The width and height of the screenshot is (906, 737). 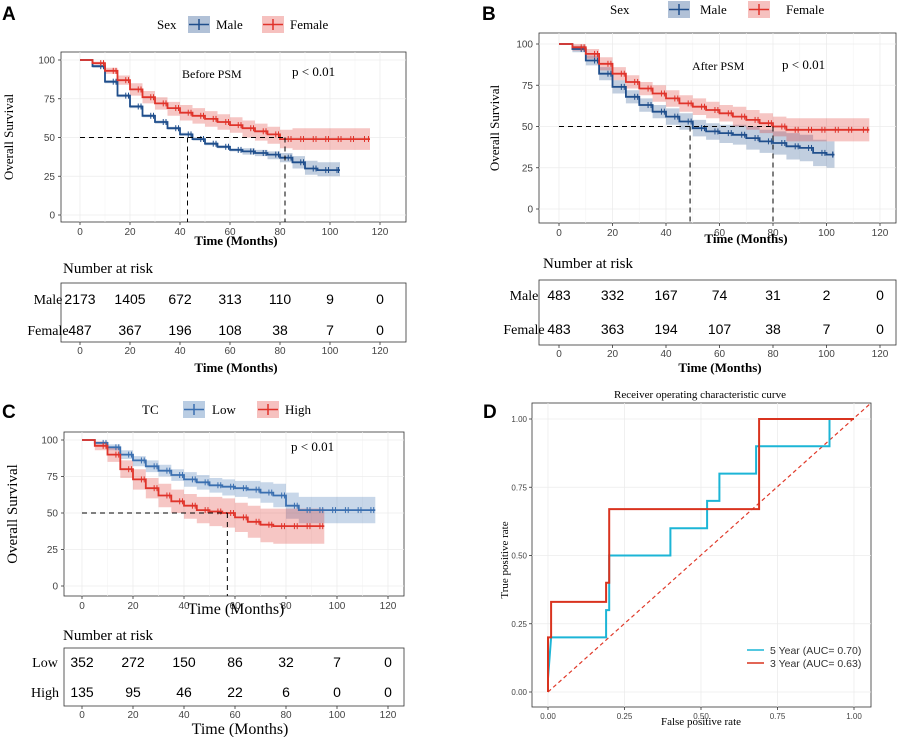 What do you see at coordinates (229, 24) in the screenshot?
I see `legend-label-male-a: Male` at bounding box center [229, 24].